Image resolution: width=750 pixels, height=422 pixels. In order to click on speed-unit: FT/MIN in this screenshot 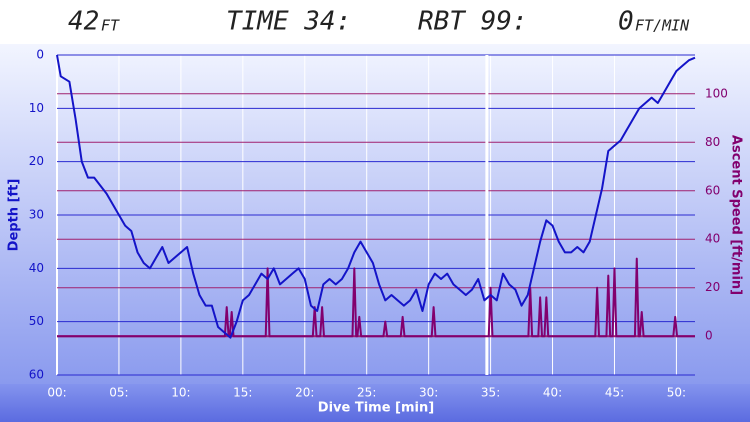, I will do `click(662, 26)`.